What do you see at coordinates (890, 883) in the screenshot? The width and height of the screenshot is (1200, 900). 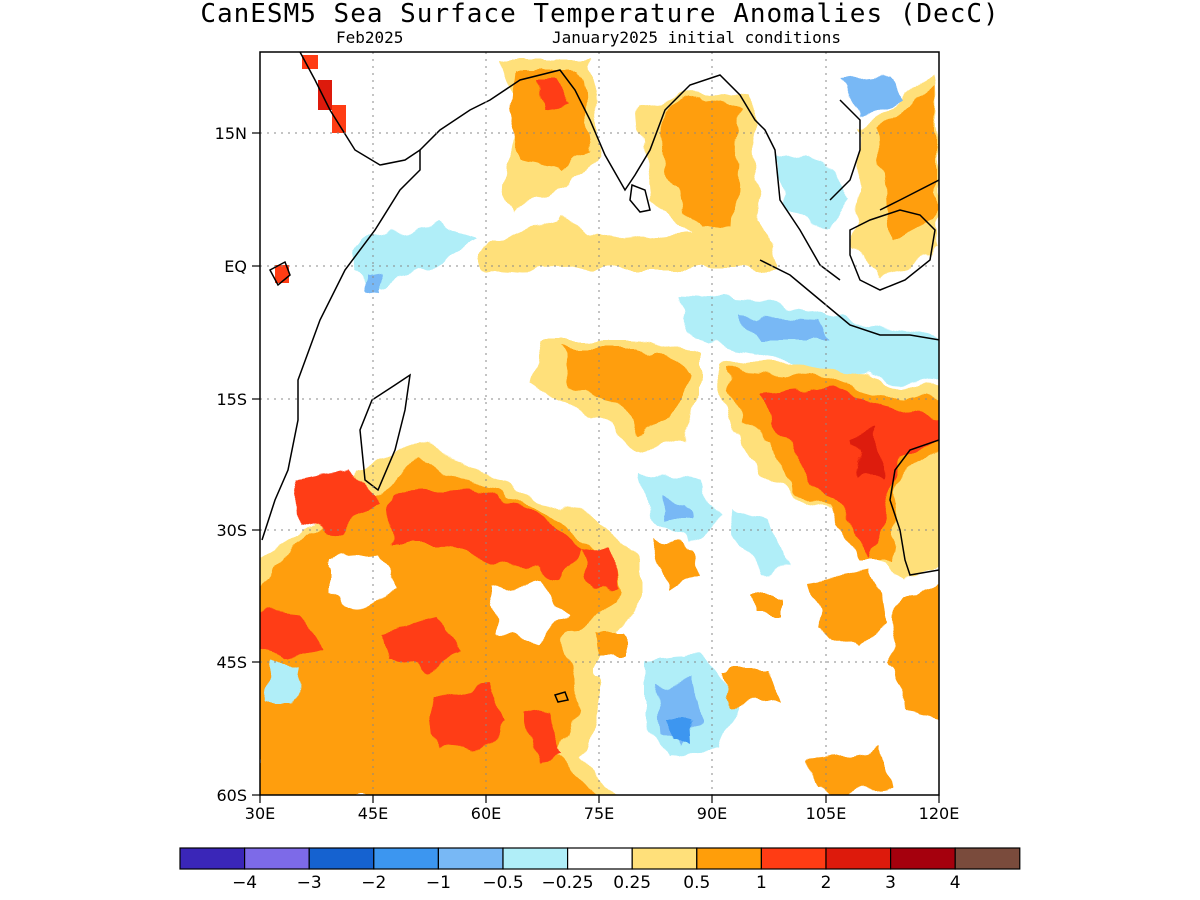 I see `colorbar-label: 3` at bounding box center [890, 883].